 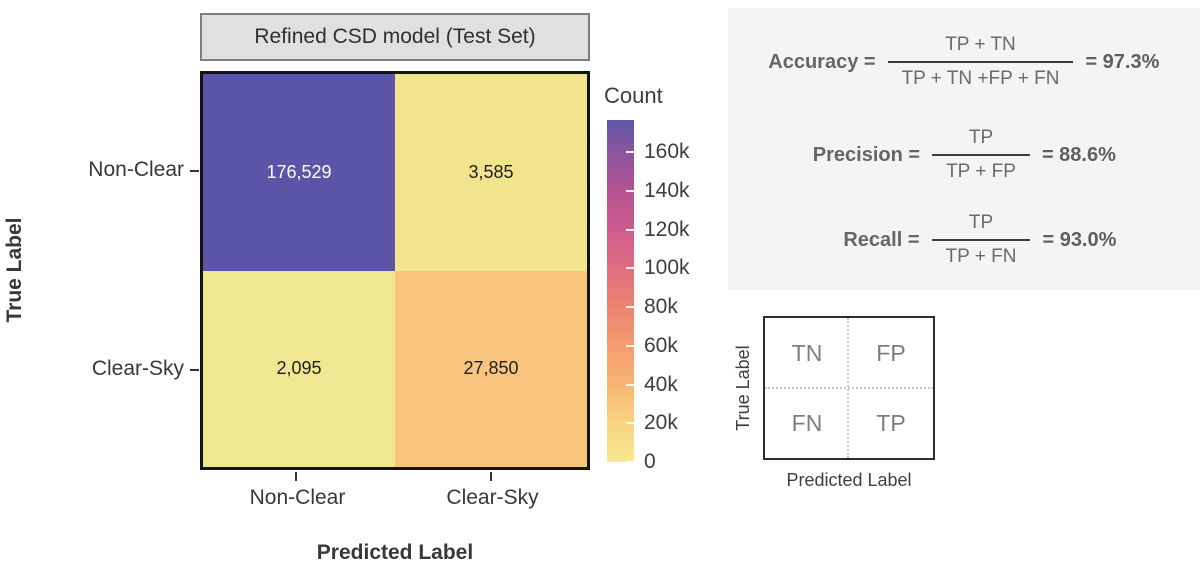 What do you see at coordinates (492, 497) in the screenshot?
I see `x-tick-label-clear-sky: Clear-Sky` at bounding box center [492, 497].